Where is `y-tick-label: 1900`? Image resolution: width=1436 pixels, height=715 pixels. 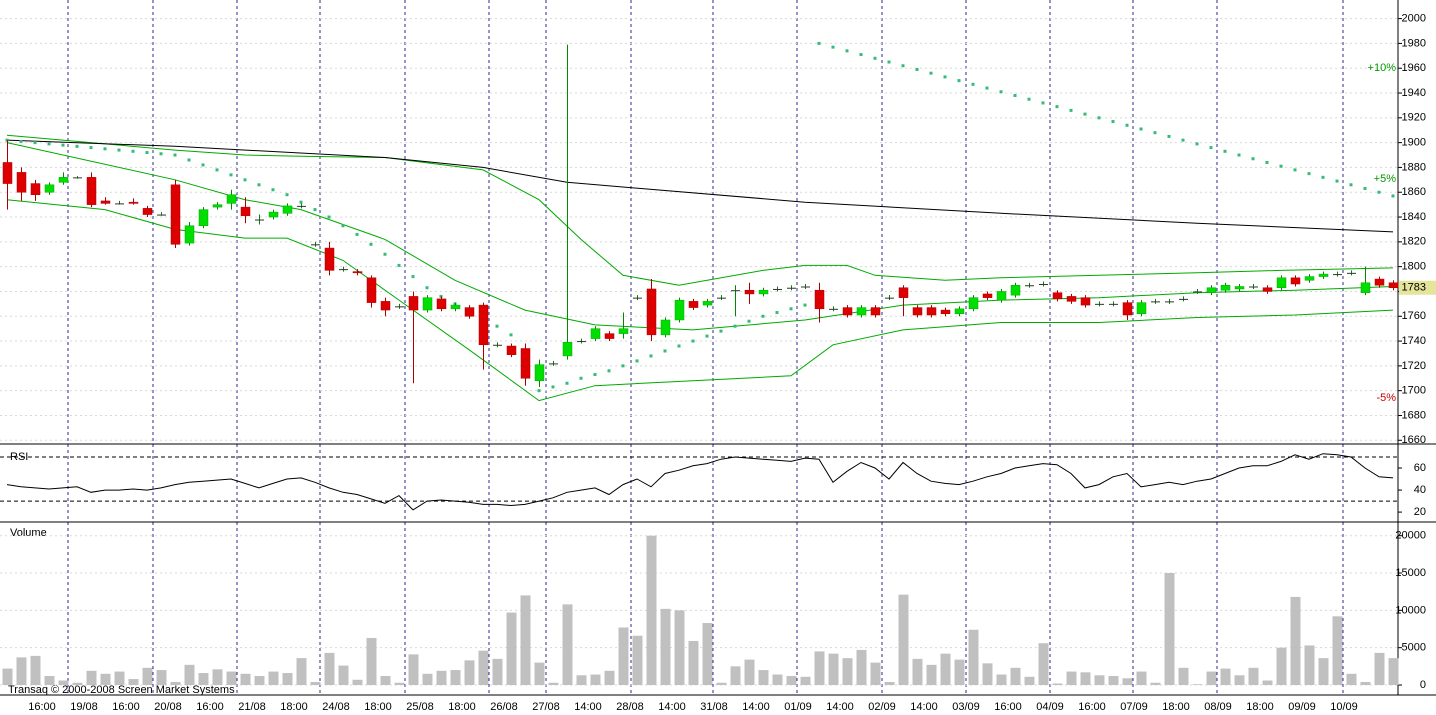
y-tick-label: 1900 is located at coordinates (1414, 143).